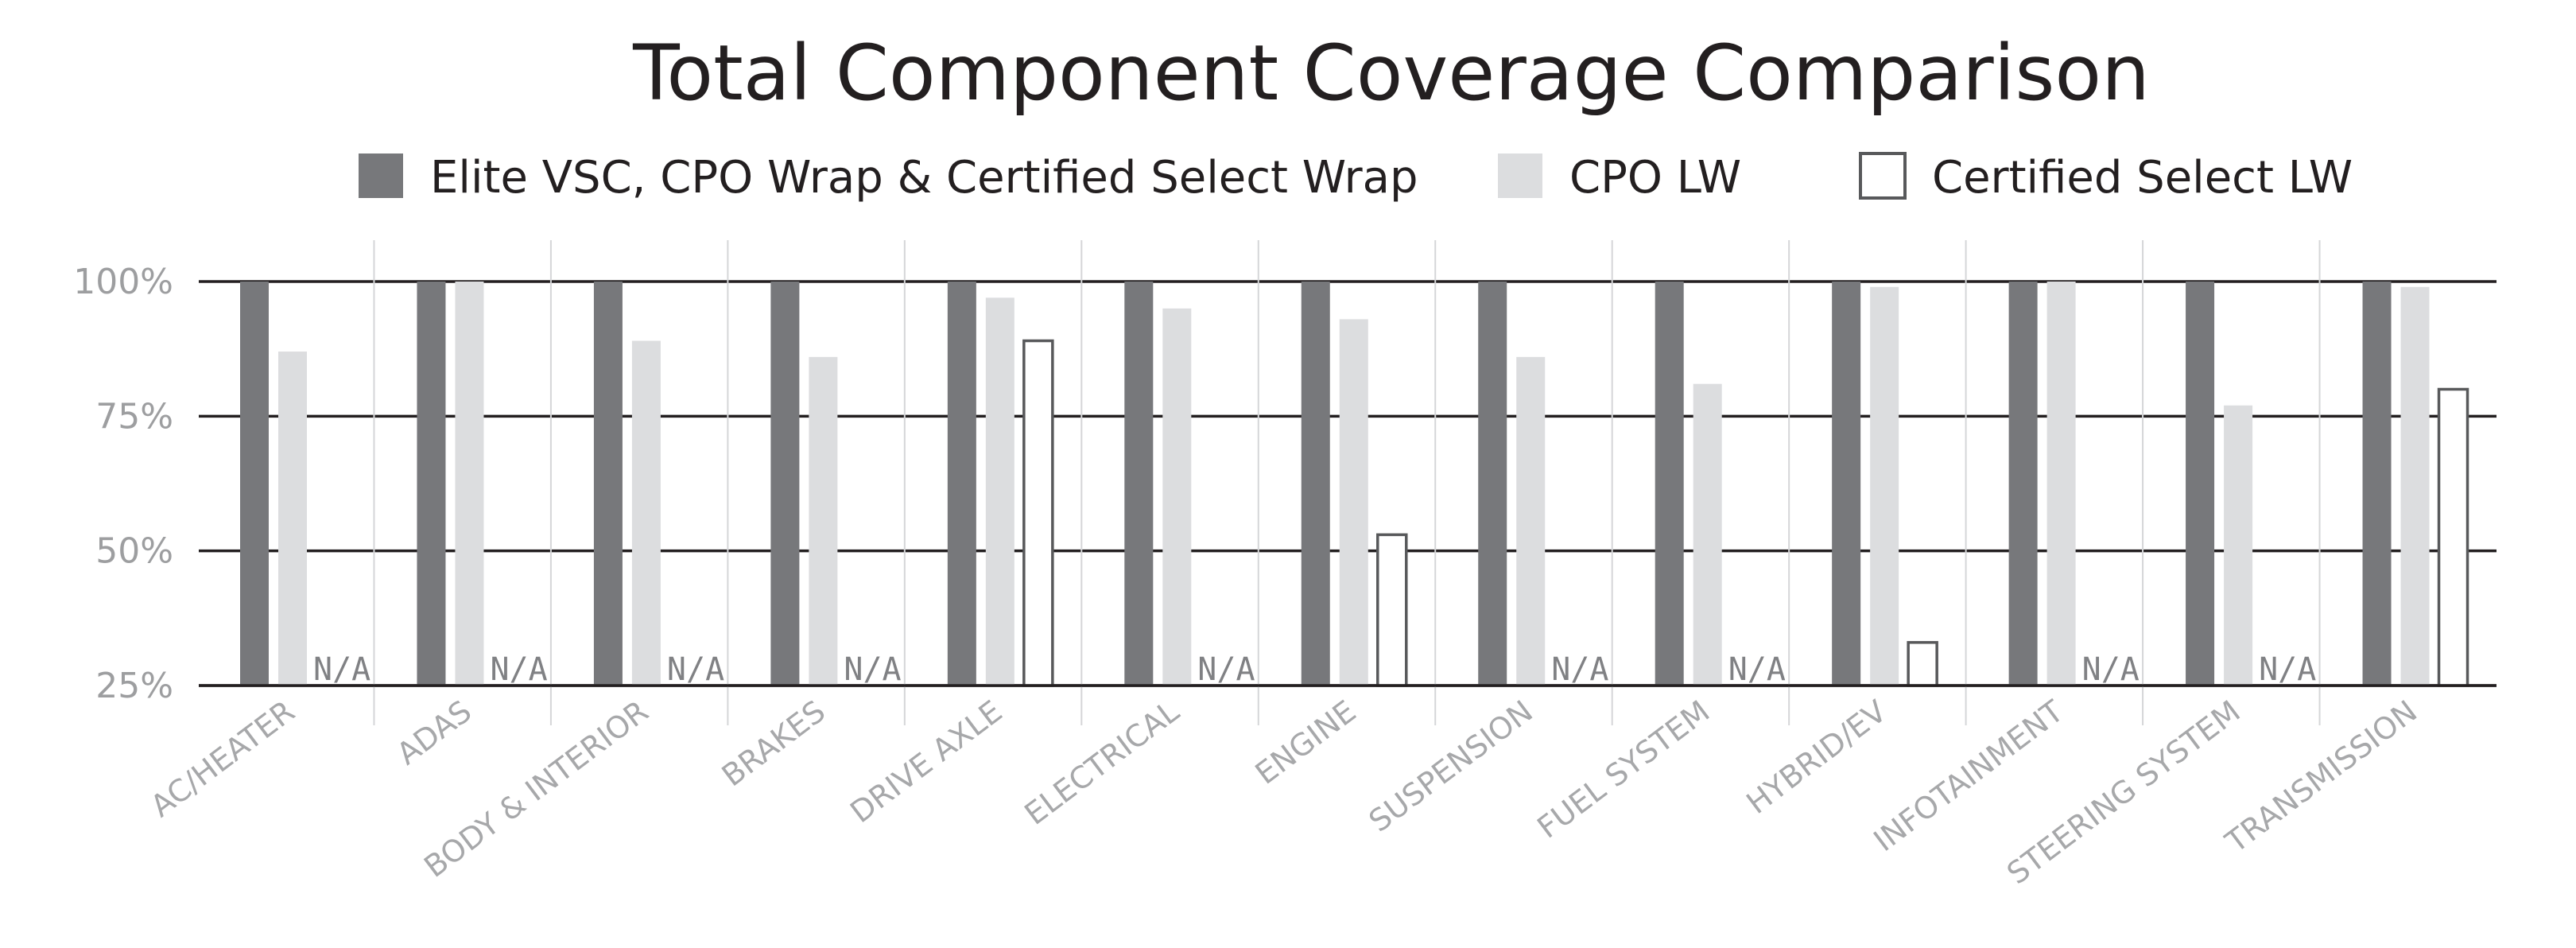  Describe the element at coordinates (1306, 742) in the screenshot. I see `x-category-label: ENGINE` at that location.